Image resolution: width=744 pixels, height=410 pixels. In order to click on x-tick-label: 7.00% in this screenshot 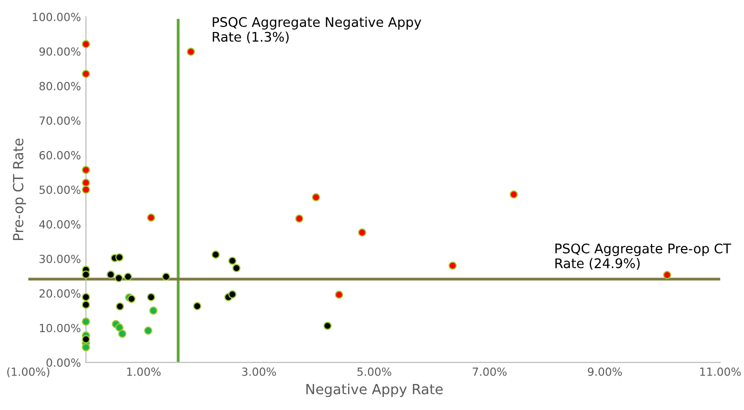, I will do `click(489, 371)`.